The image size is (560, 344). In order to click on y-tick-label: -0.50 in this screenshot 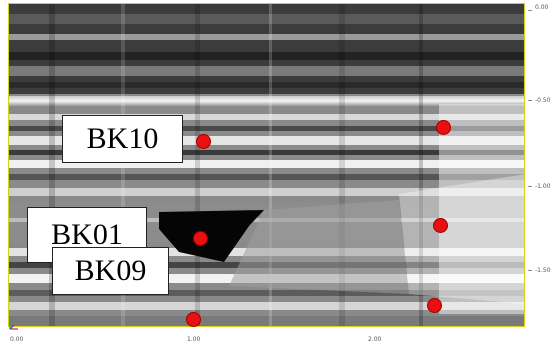, I will do `click(543, 100)`.